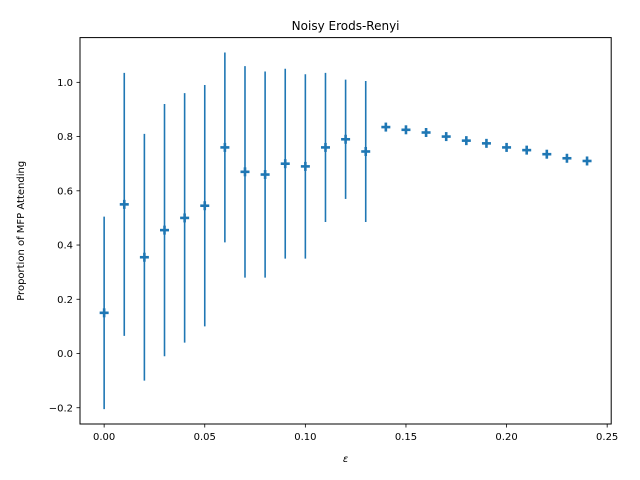 The height and width of the screenshot is (480, 640). Describe the element at coordinates (607, 437) in the screenshot. I see `x-tick-label: 0.25` at that location.